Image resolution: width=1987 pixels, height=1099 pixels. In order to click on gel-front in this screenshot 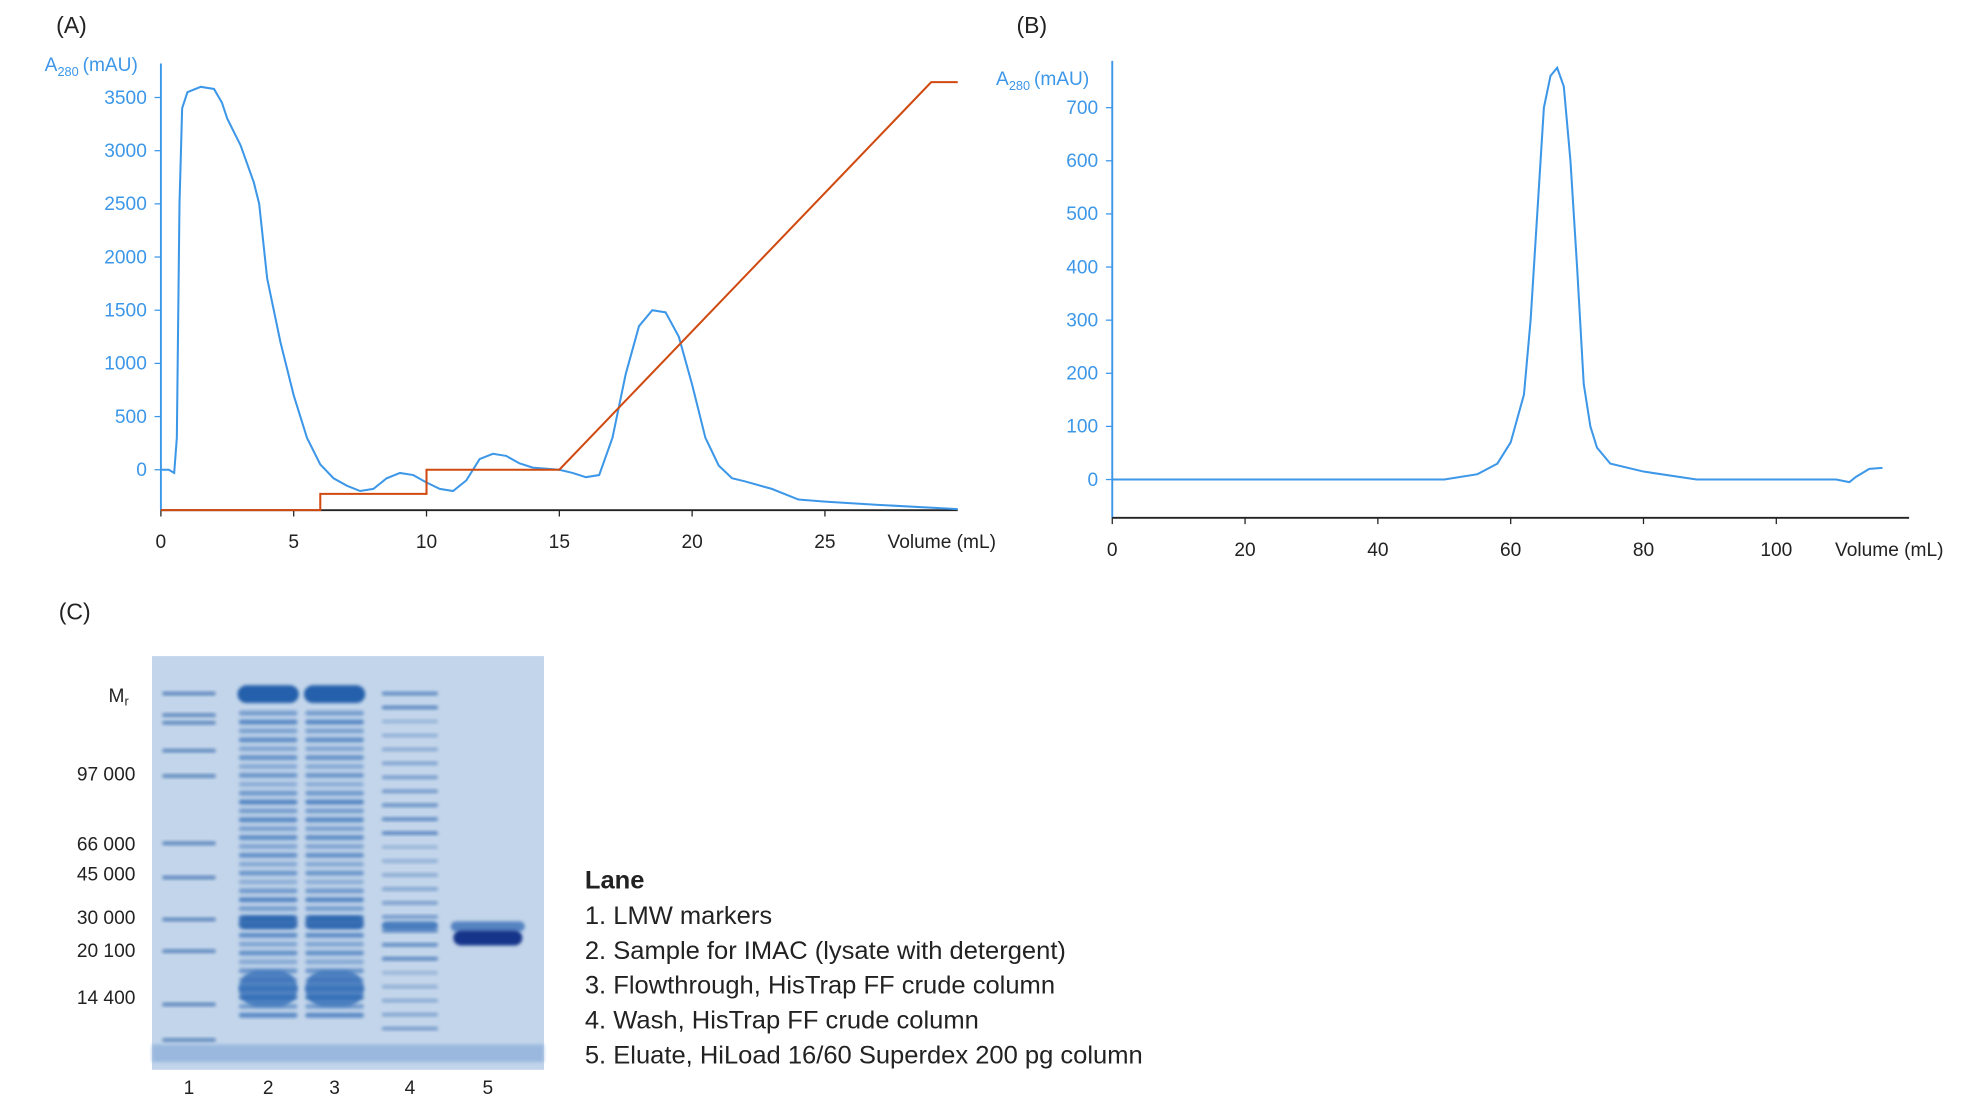, I will do `click(347, 1053)`.